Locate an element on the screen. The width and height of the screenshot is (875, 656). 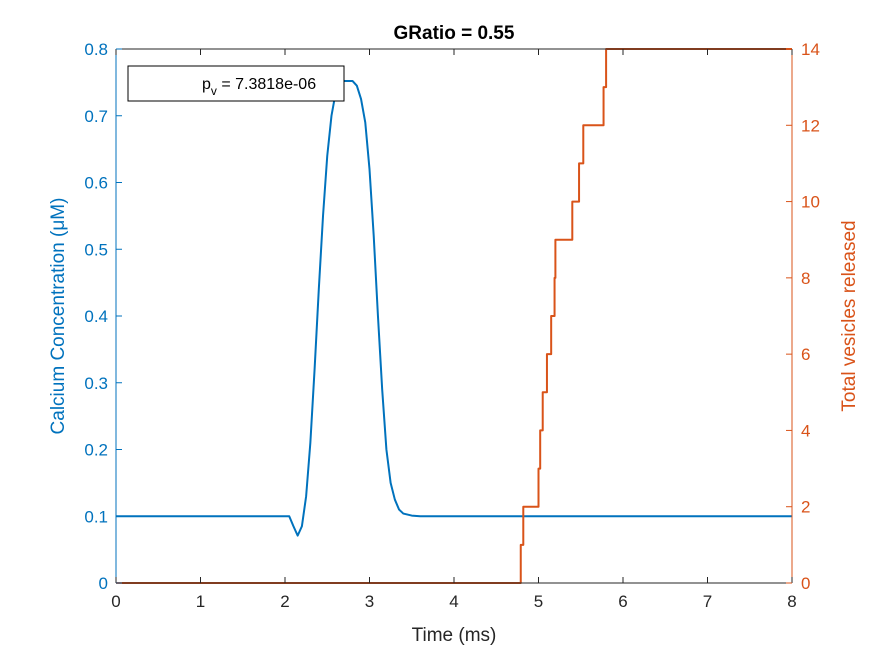
annotation-frame is located at coordinates (236, 83).